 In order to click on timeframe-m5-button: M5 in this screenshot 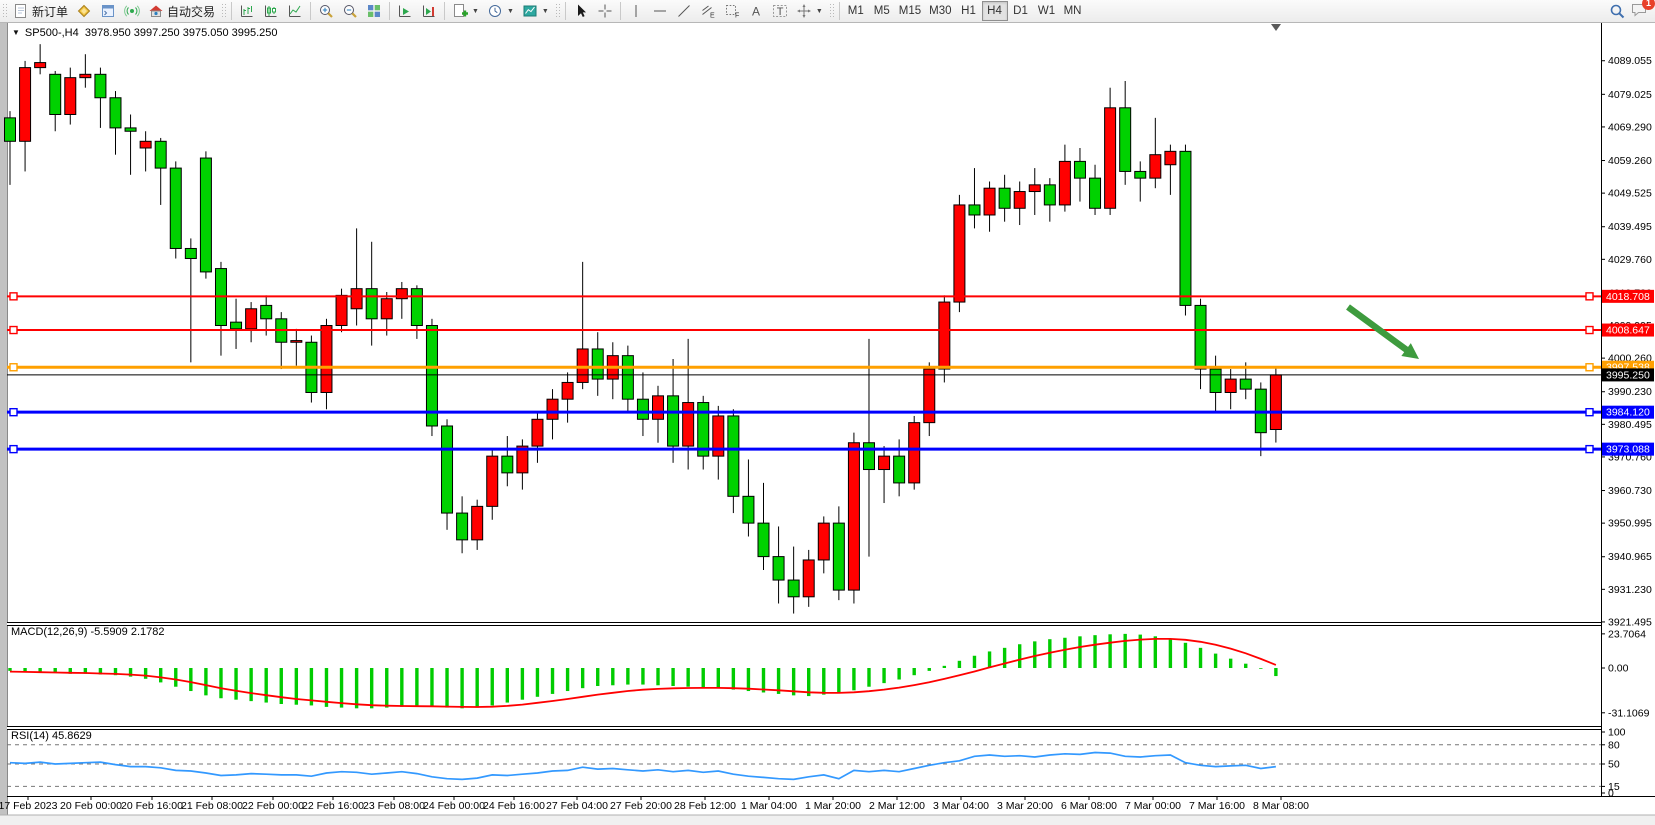, I will do `click(882, 11)`.